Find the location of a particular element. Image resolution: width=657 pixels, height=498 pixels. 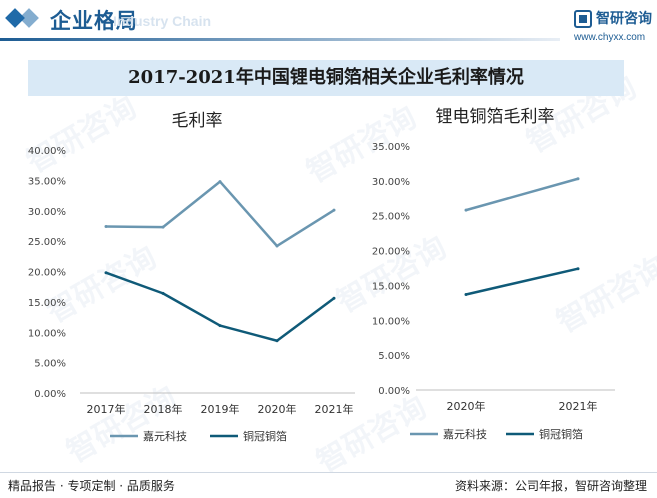

header-divider is located at coordinates (280, 39).